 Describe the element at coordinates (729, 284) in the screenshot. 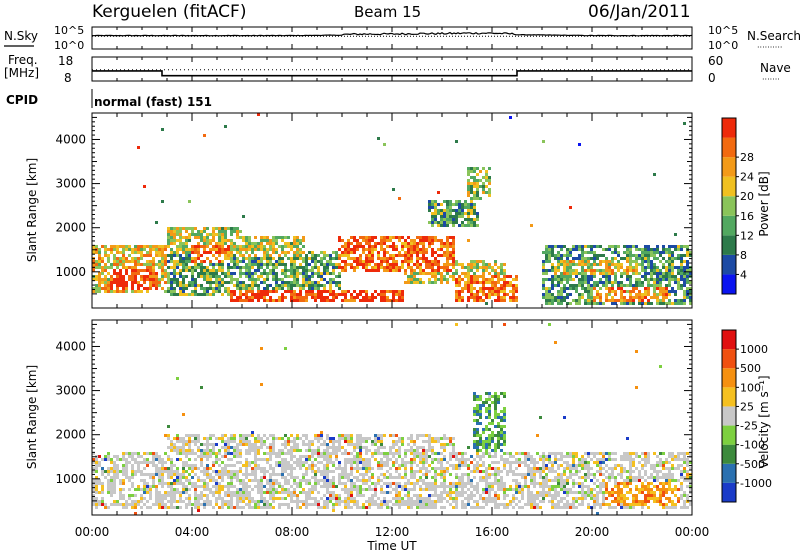

I see `power-colorbar-swatch` at that location.